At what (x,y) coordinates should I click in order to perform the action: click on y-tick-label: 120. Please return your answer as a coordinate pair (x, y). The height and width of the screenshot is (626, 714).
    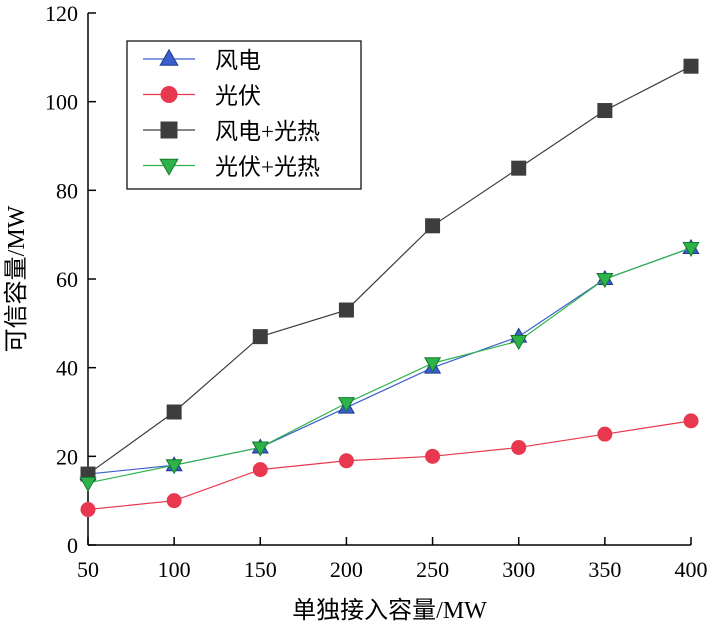
    Looking at the image, I should click on (61, 13).